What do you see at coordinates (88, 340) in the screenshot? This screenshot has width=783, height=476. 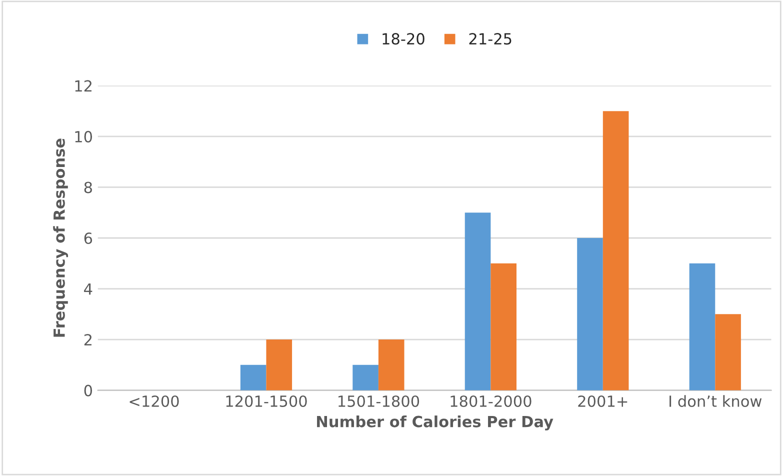 I see `y-tick-label: 2` at bounding box center [88, 340].